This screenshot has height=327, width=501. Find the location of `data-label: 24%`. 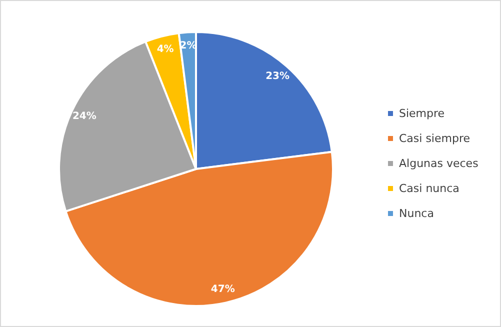

data-label: 24% is located at coordinates (84, 116).